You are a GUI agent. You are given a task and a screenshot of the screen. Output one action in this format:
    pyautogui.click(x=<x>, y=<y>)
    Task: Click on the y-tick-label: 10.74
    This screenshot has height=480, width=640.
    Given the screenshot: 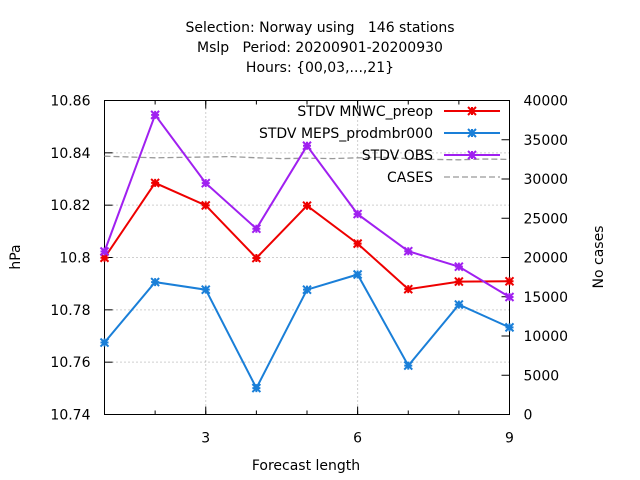 What is the action you would take?
    pyautogui.click(x=70, y=416)
    